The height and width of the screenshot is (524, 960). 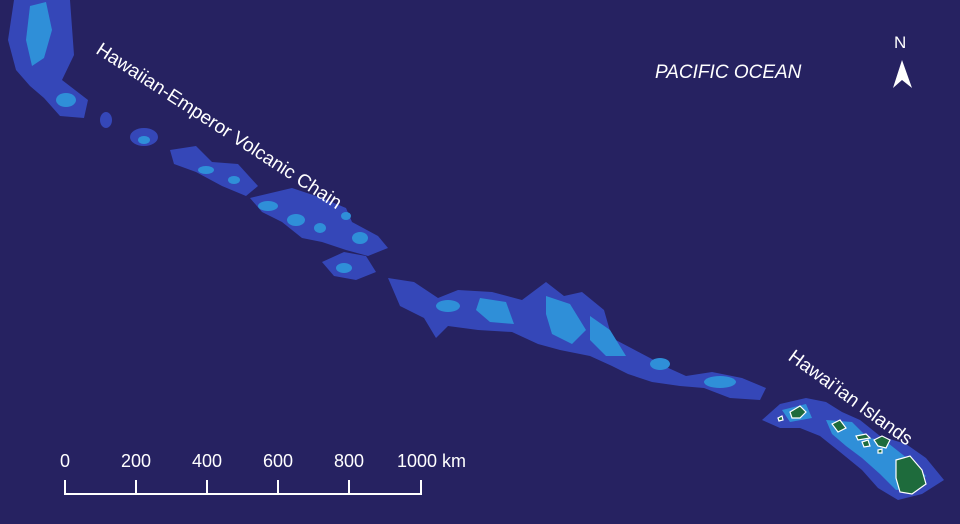 I want to click on island-kahoolawe, so click(x=880, y=451).